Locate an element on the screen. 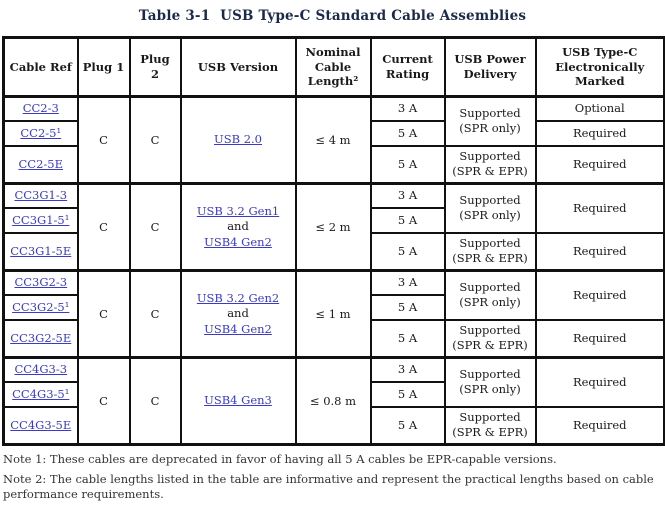 The height and width of the screenshot is (506, 665). usb-version-link: USB4 Gen3 is located at coordinates (238, 400).